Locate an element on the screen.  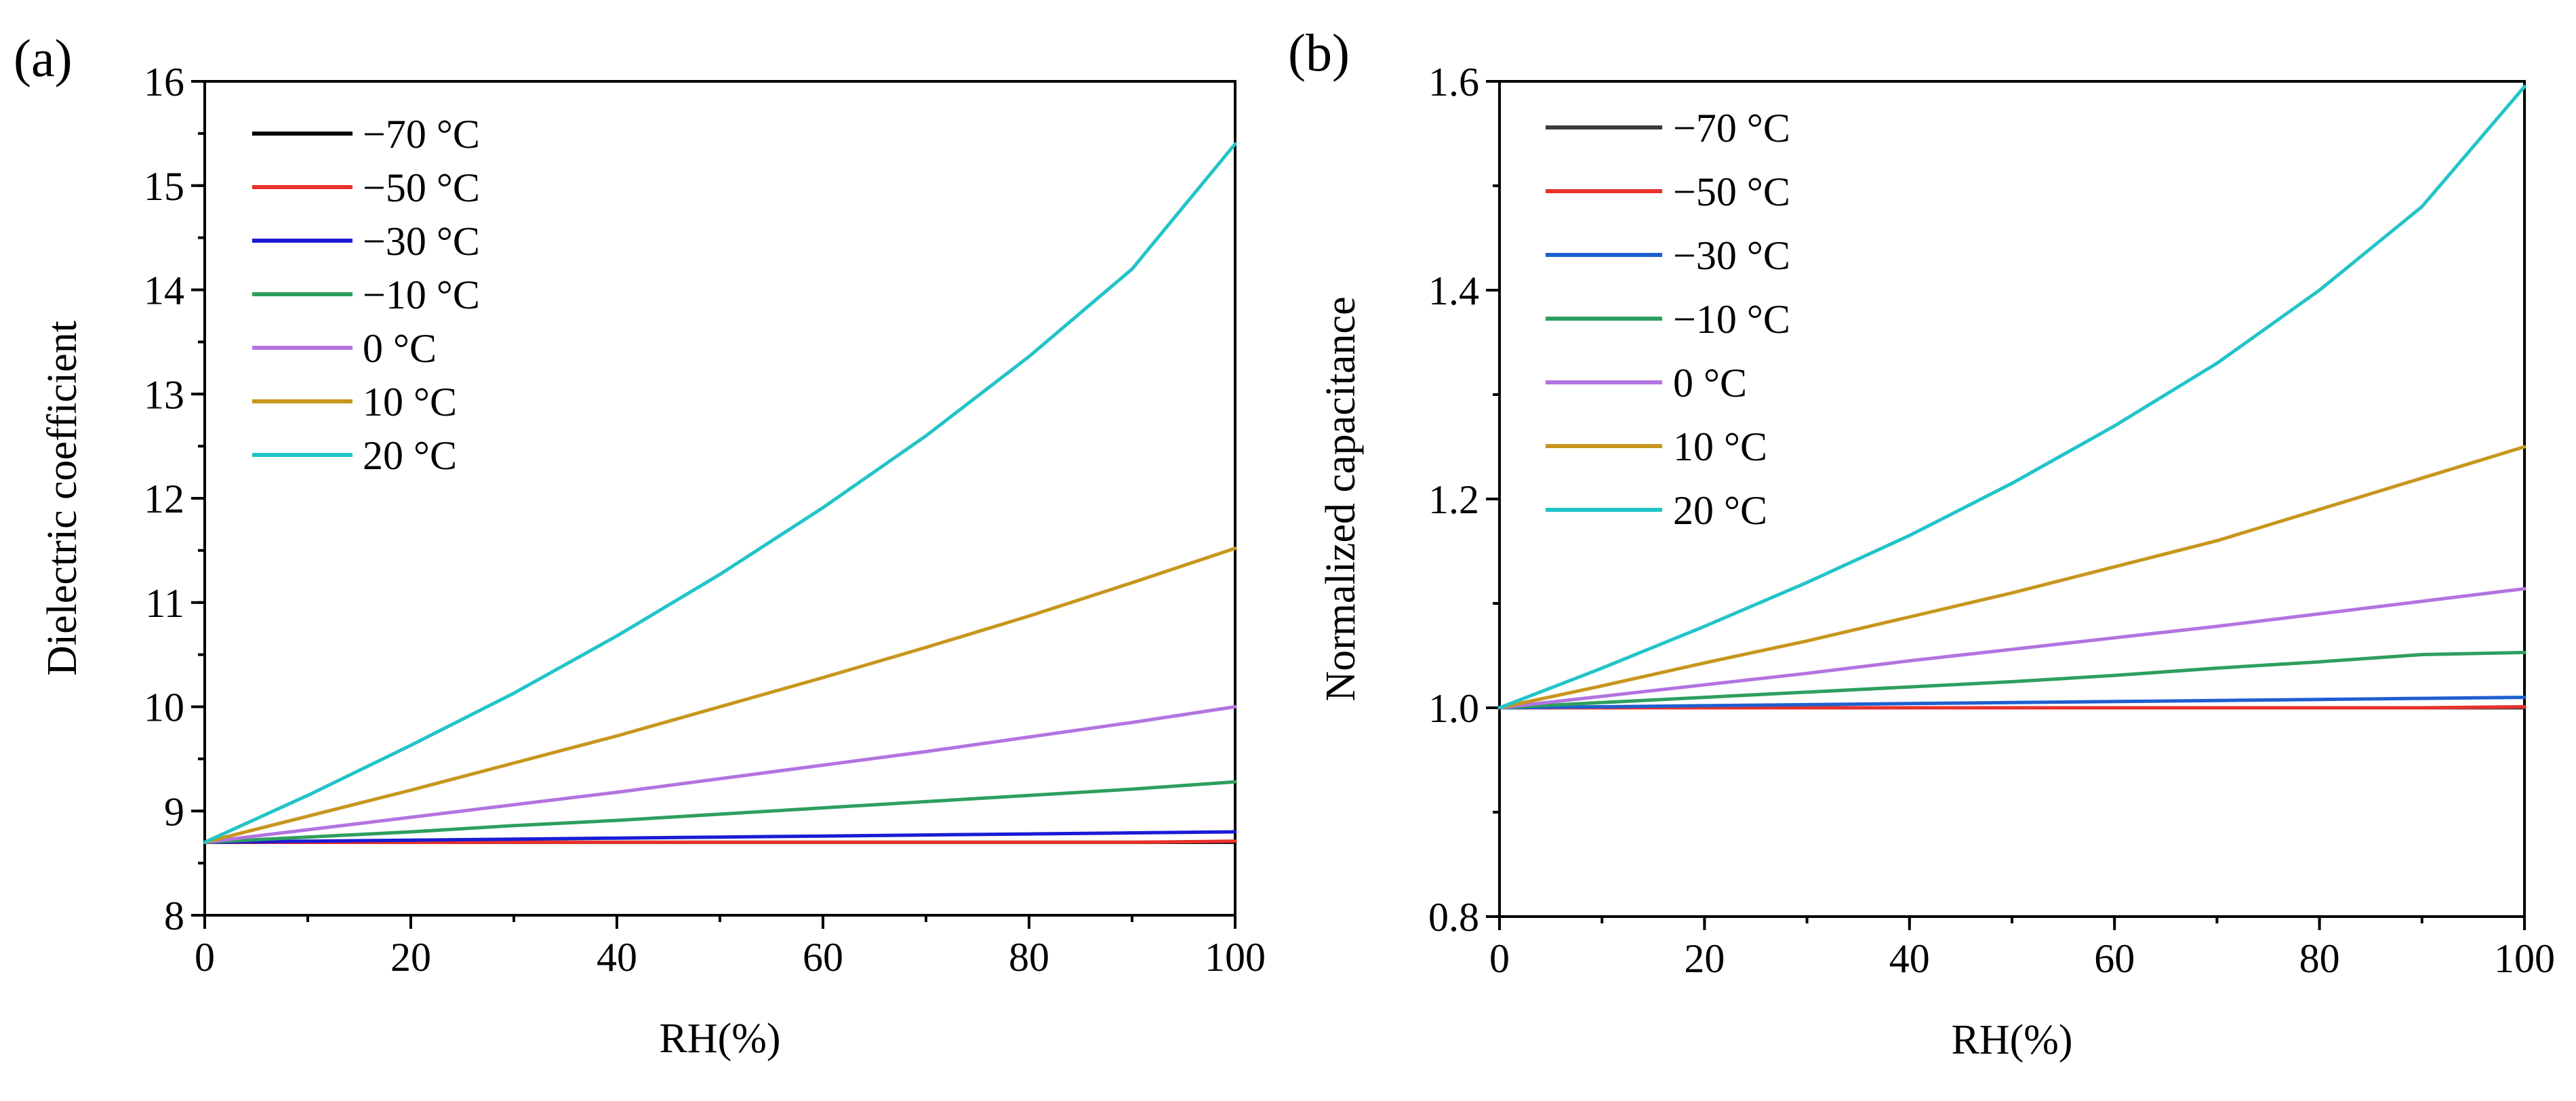
y-axis-title: Normalized capacitance is located at coordinates (1341, 498).